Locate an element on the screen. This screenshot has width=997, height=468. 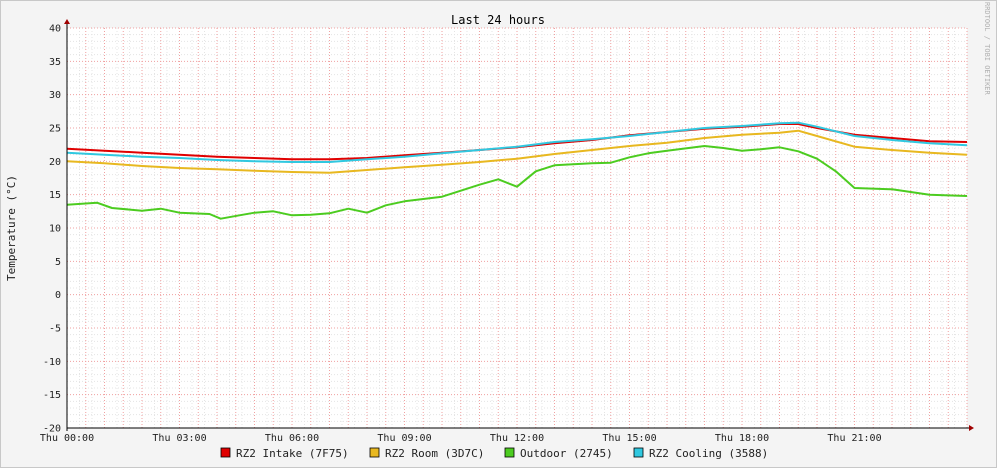
watermark: RRDTOOL / TOBI OETIKER is located at coordinates (987, 49).